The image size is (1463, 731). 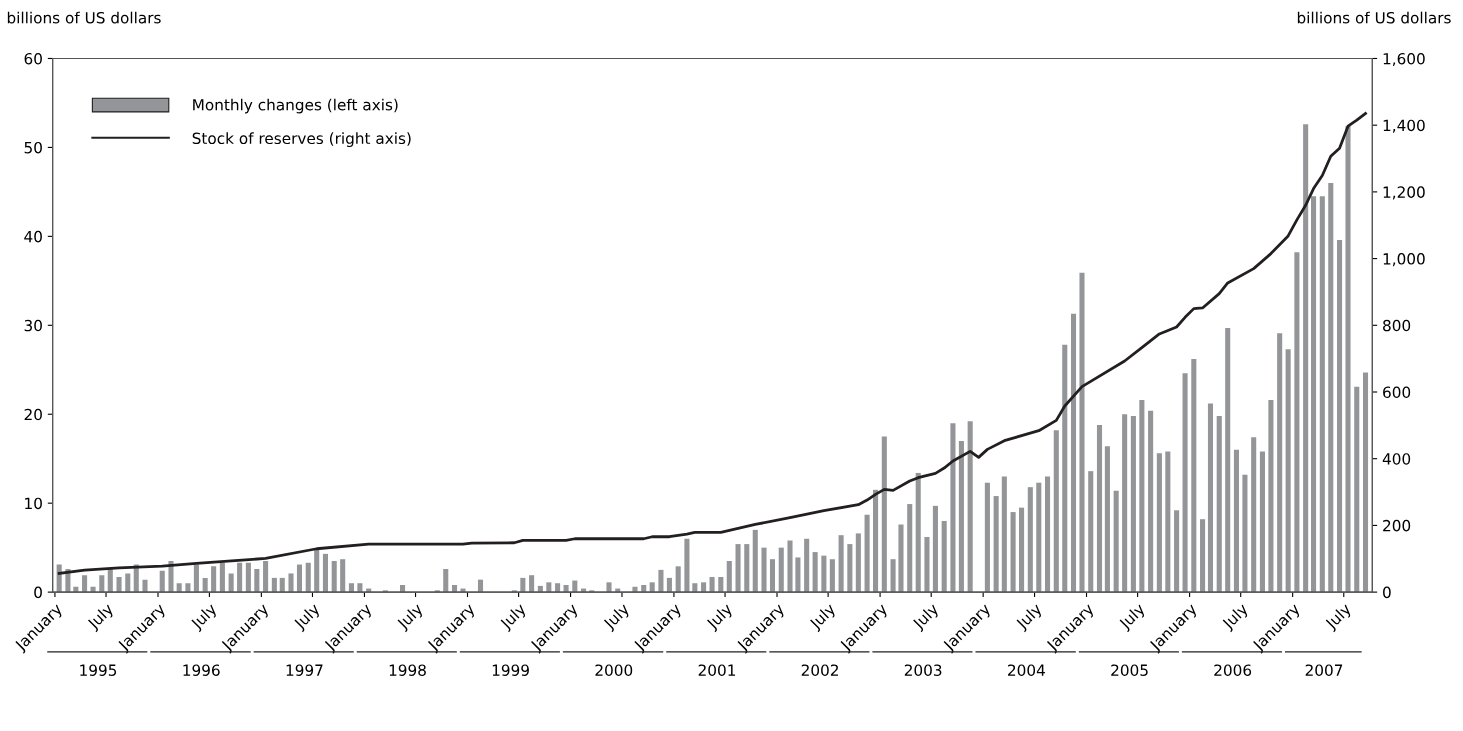 I want to click on y-tick-label: 50, so click(x=33, y=147).